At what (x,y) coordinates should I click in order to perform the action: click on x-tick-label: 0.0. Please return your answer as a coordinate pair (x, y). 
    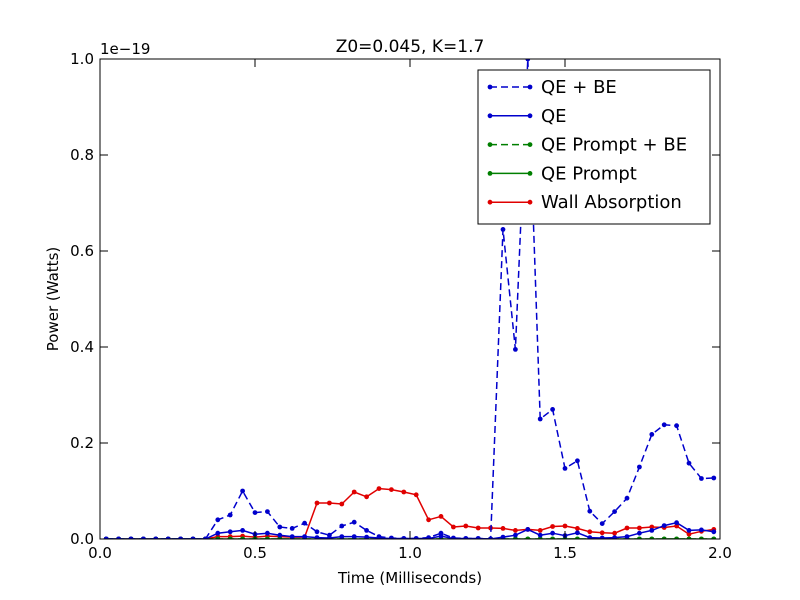
    Looking at the image, I should click on (100, 553).